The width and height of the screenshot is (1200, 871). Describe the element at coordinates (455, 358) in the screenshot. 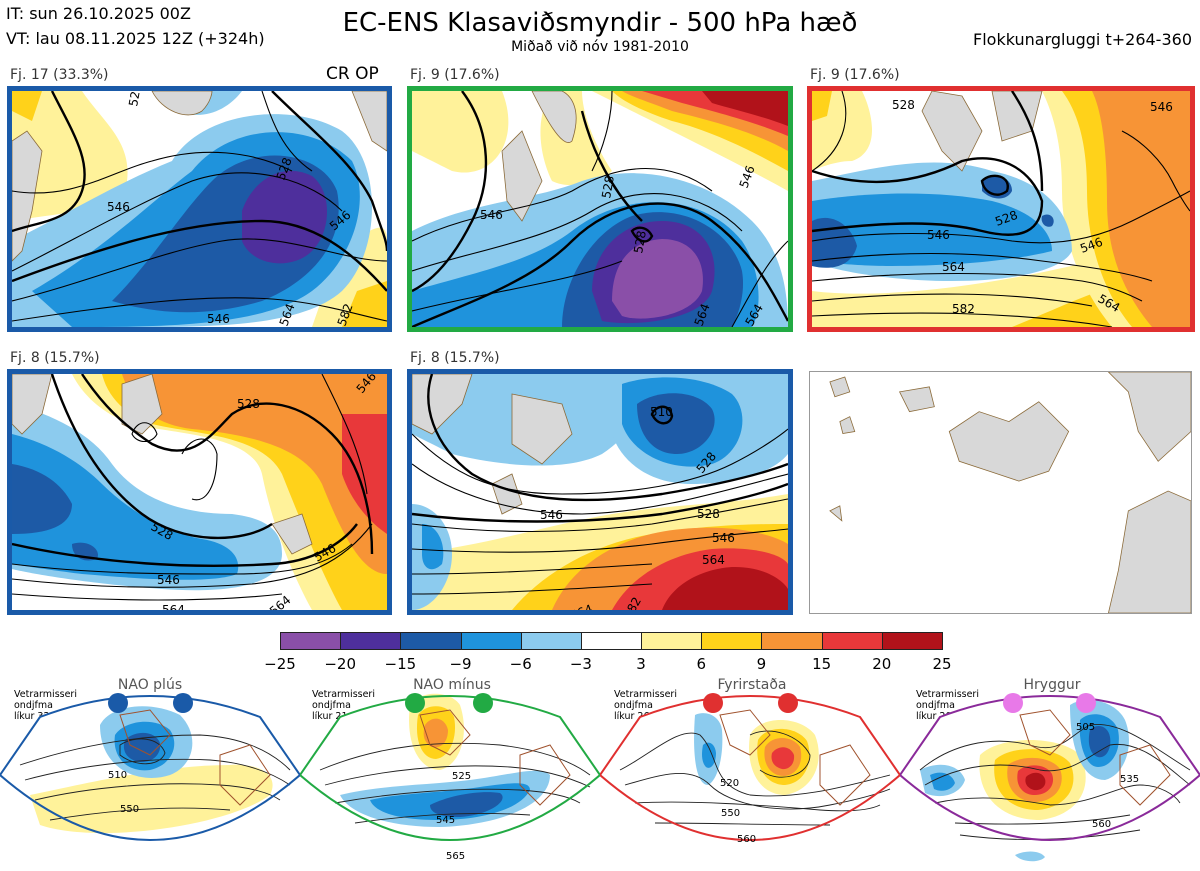

I see `cluster-5-label: Fj. 8 (15.7%)` at that location.